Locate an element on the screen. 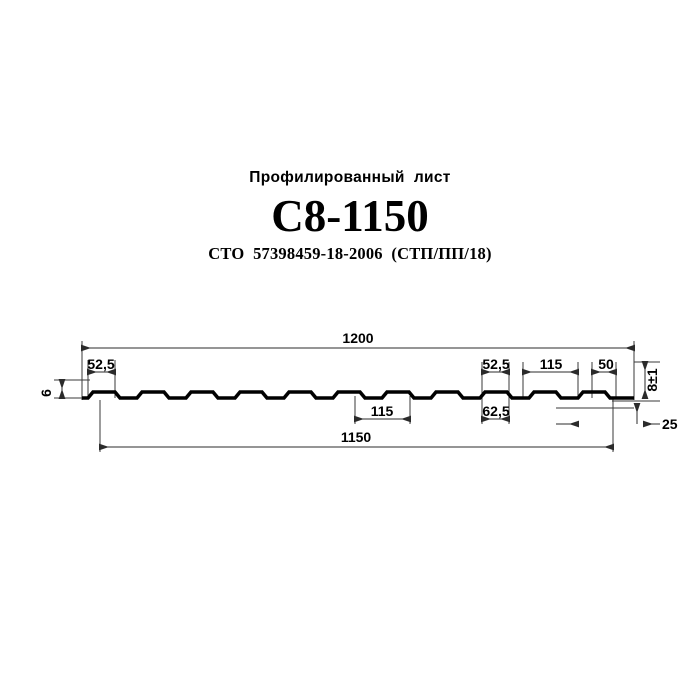 Image resolution: width=700 pixels, height=700 pixels. model-designation: С8-1150 is located at coordinates (350, 216).